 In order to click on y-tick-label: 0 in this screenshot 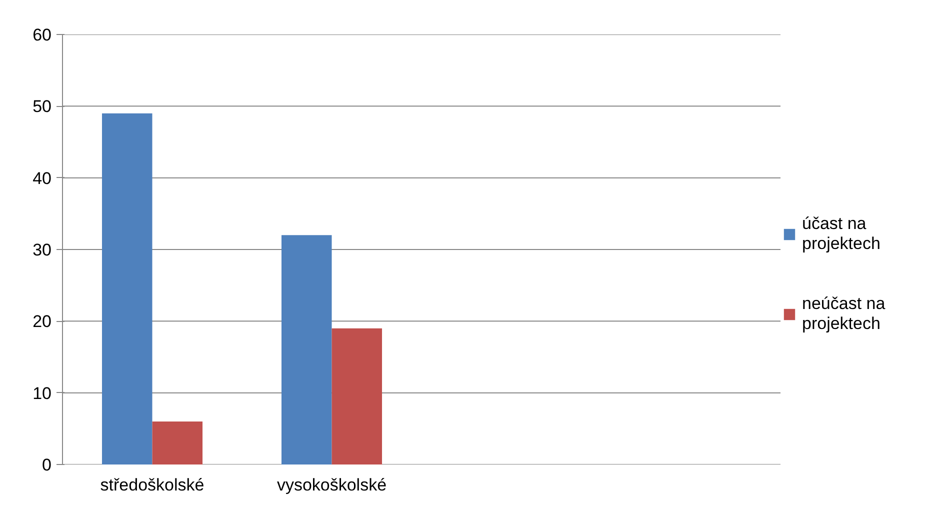, I will do `click(47, 465)`.